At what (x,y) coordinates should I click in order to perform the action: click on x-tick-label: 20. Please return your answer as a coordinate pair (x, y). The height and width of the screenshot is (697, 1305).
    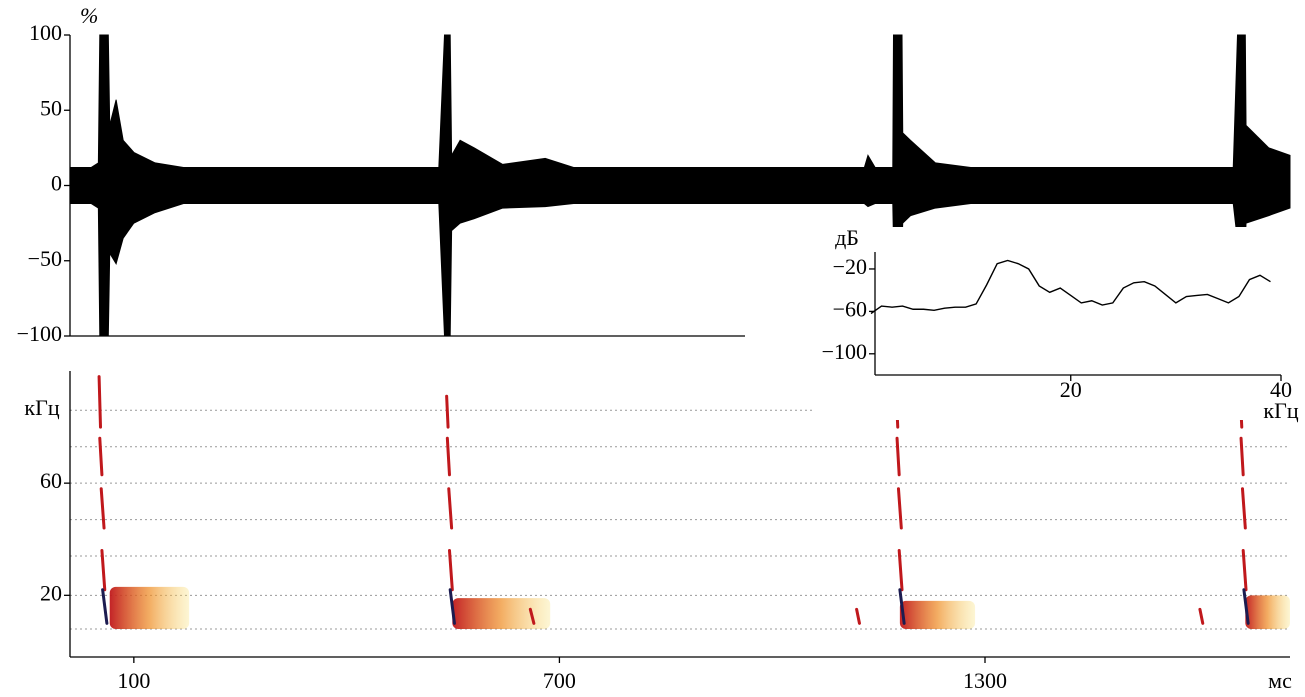
    Looking at the image, I should click on (1071, 389).